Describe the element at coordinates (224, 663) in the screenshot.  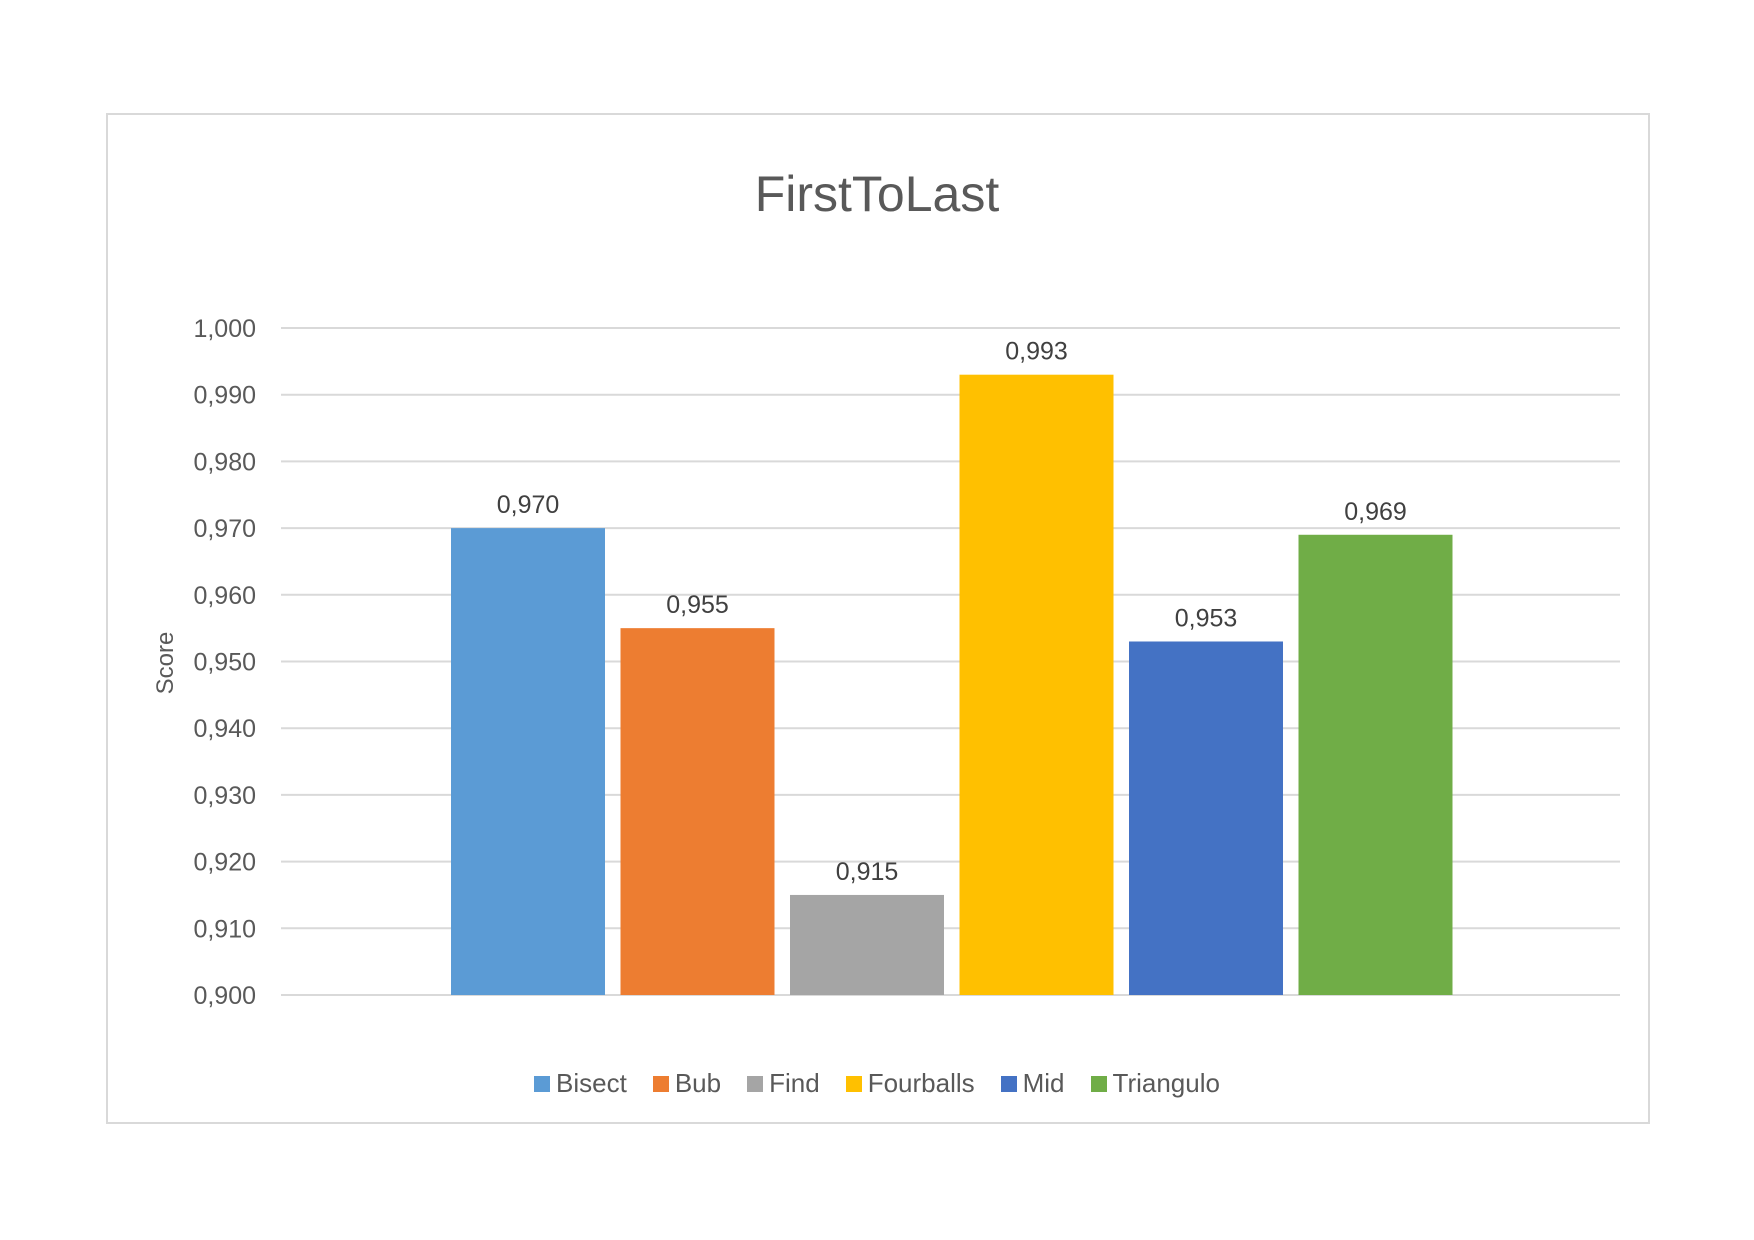
I see `y-tick-label: 0,950` at that location.